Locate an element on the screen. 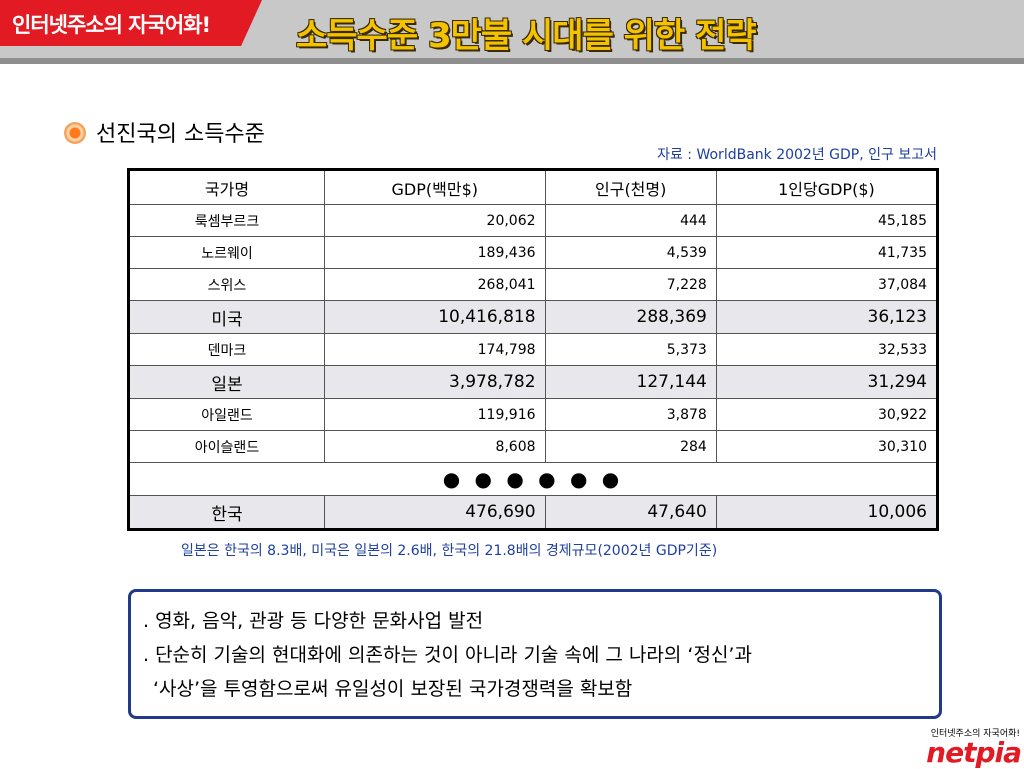  column-header-population: 인구(천명) is located at coordinates (630, 187).